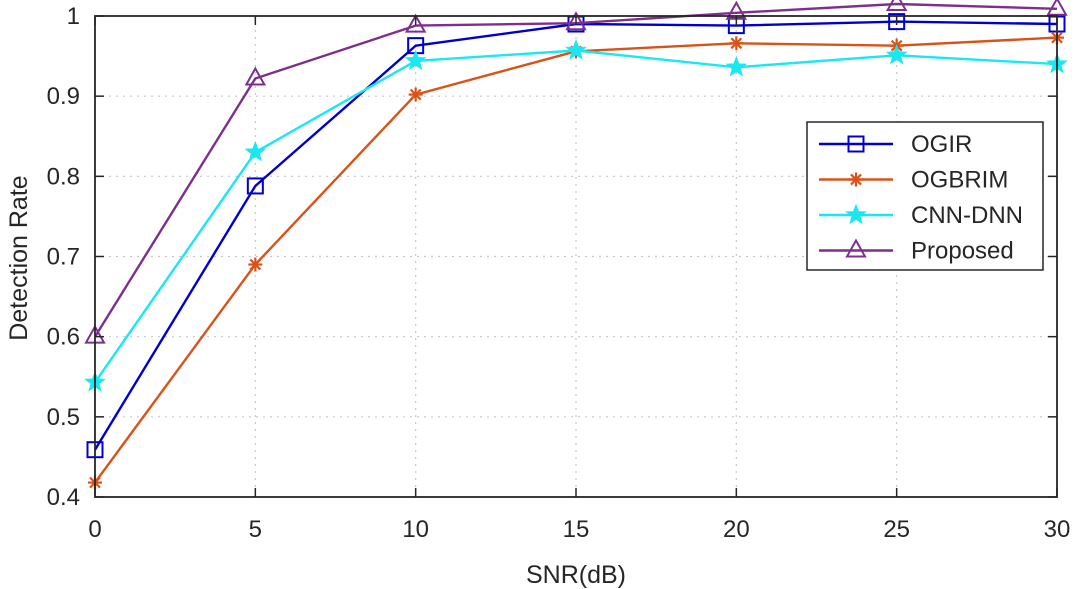  I want to click on legend-item-ogbrim: OGBRIM, so click(913, 180).